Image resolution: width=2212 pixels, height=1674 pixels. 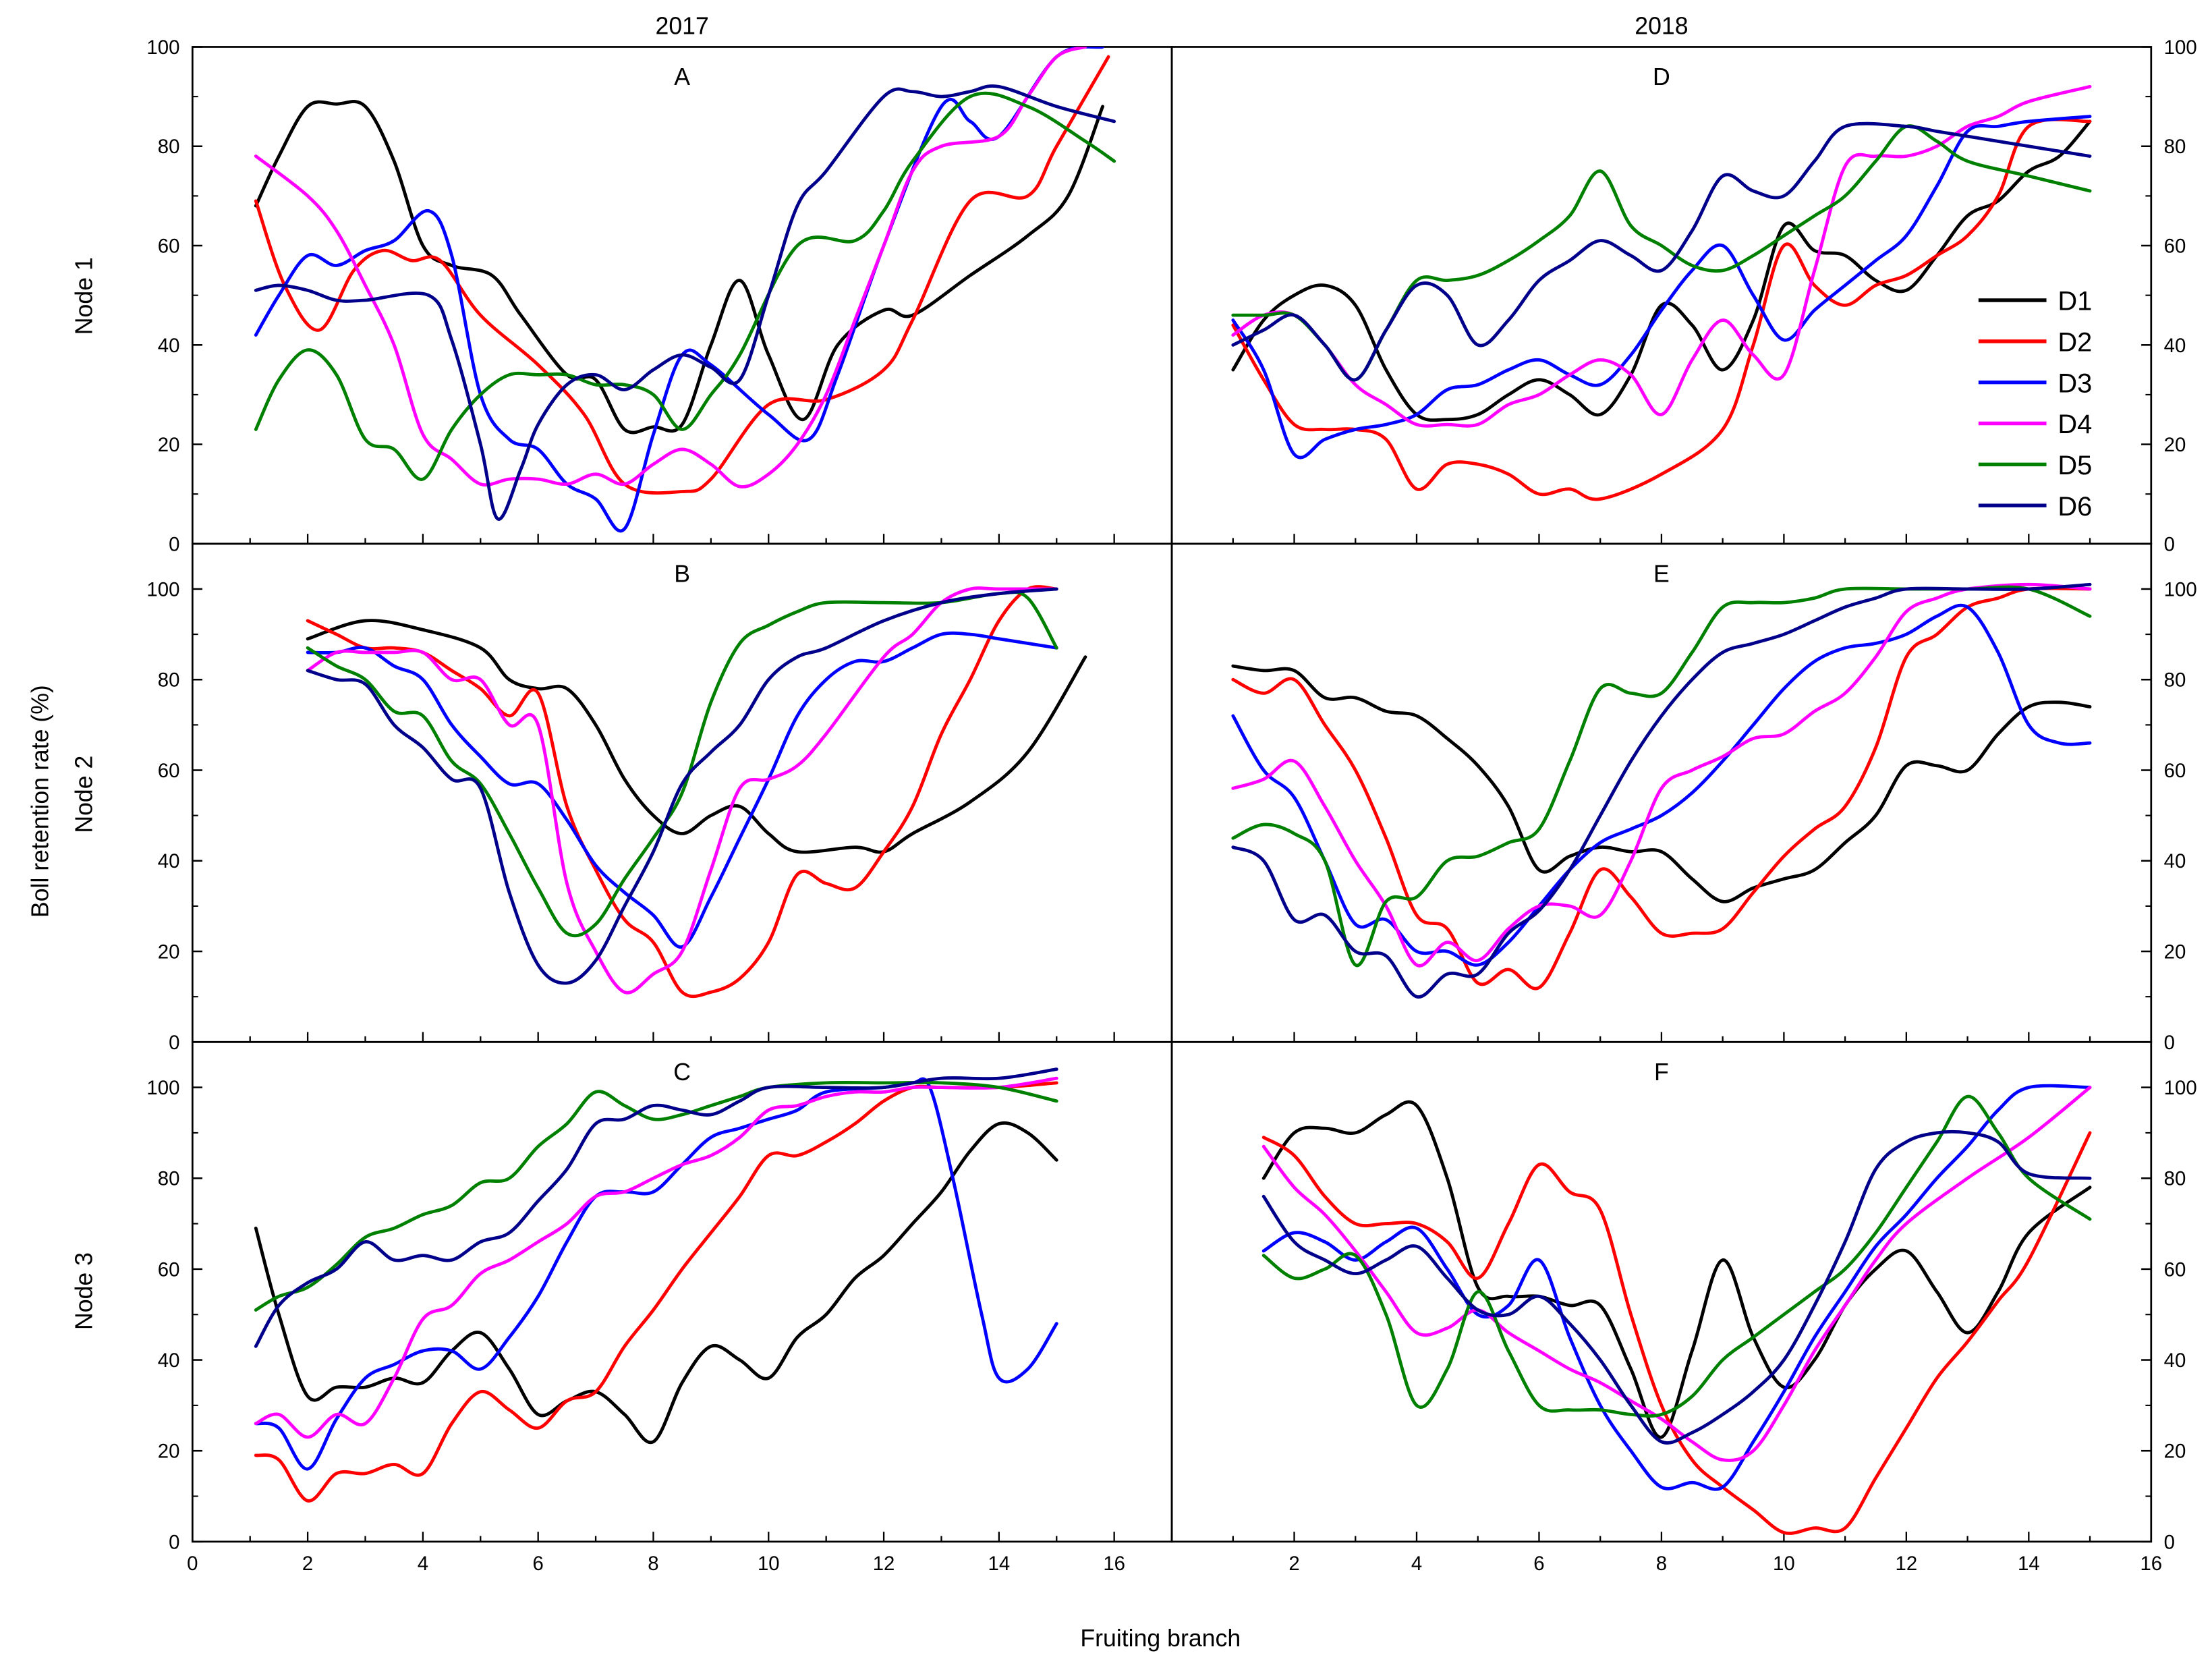 I want to click on legend-label-d1: D1, so click(x=2075, y=301).